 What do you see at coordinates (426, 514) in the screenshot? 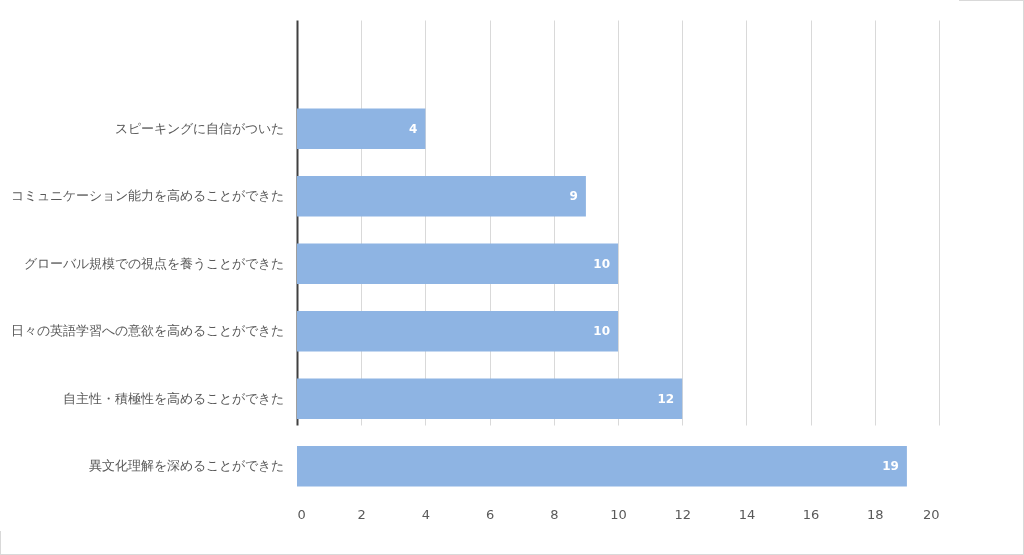
I see `x-tick-label: 4` at bounding box center [426, 514].